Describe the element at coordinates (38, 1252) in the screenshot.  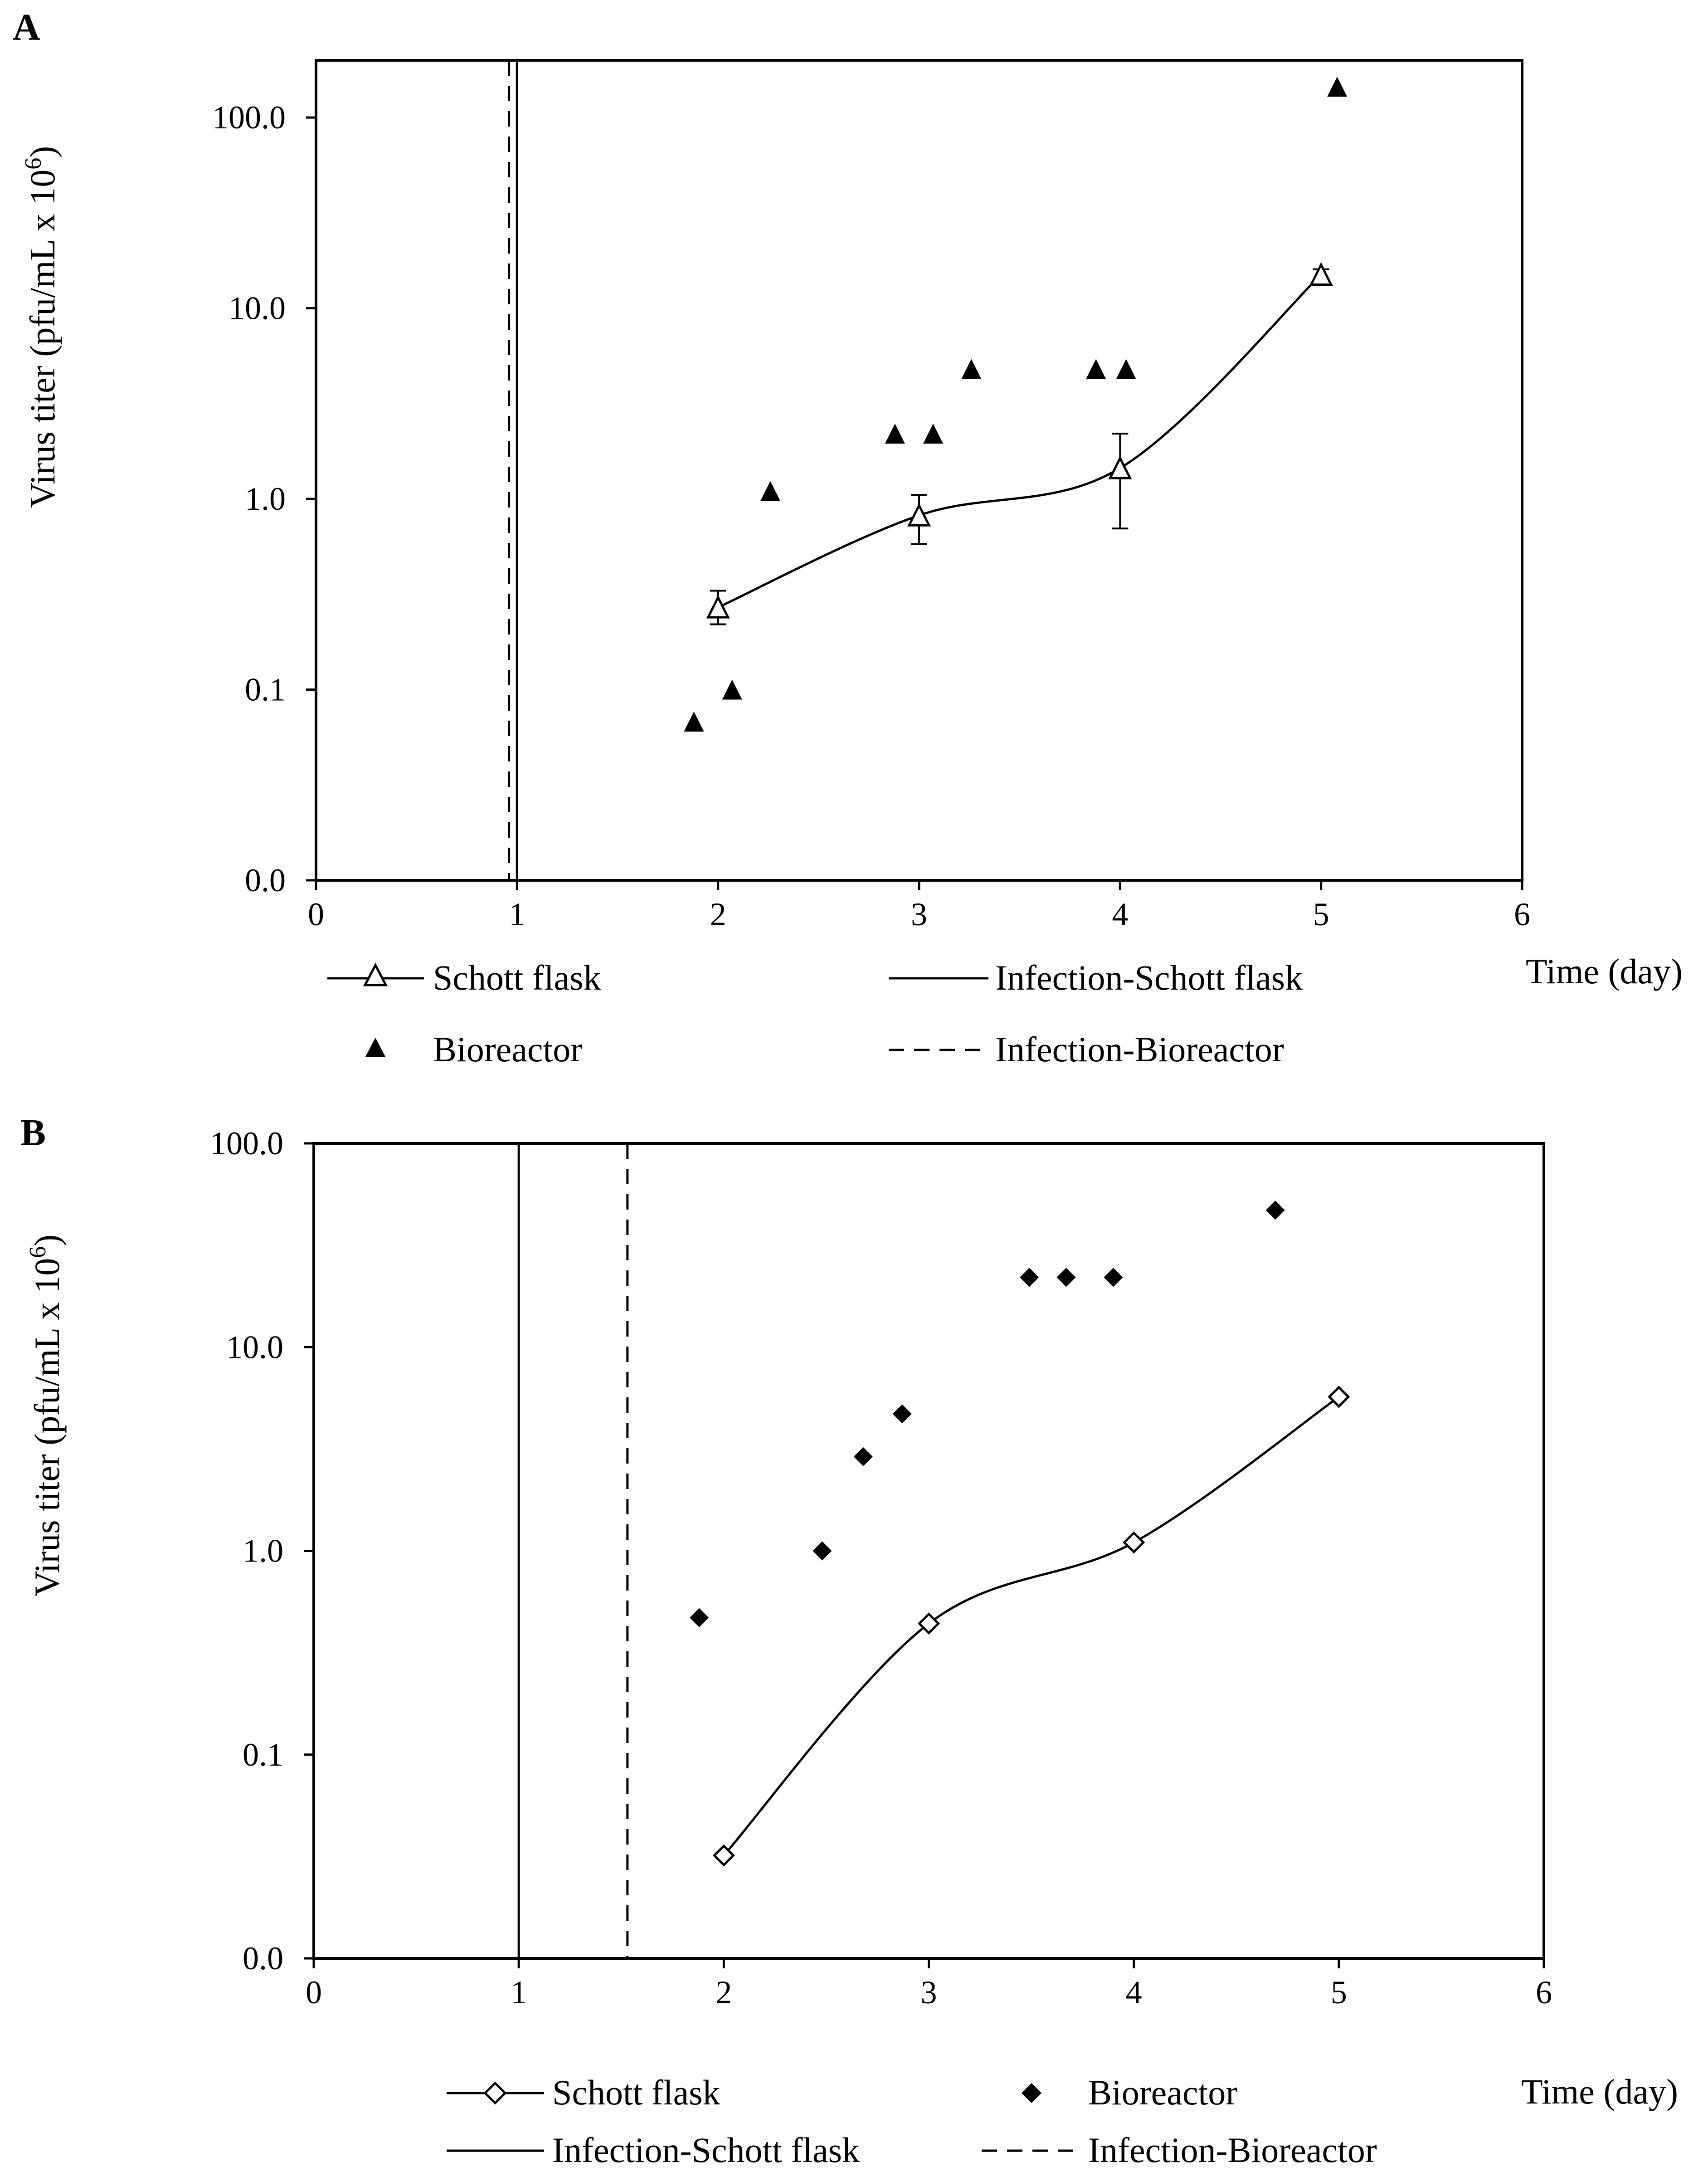
I see `panel-b-y-axis-title-sup: 6` at that location.